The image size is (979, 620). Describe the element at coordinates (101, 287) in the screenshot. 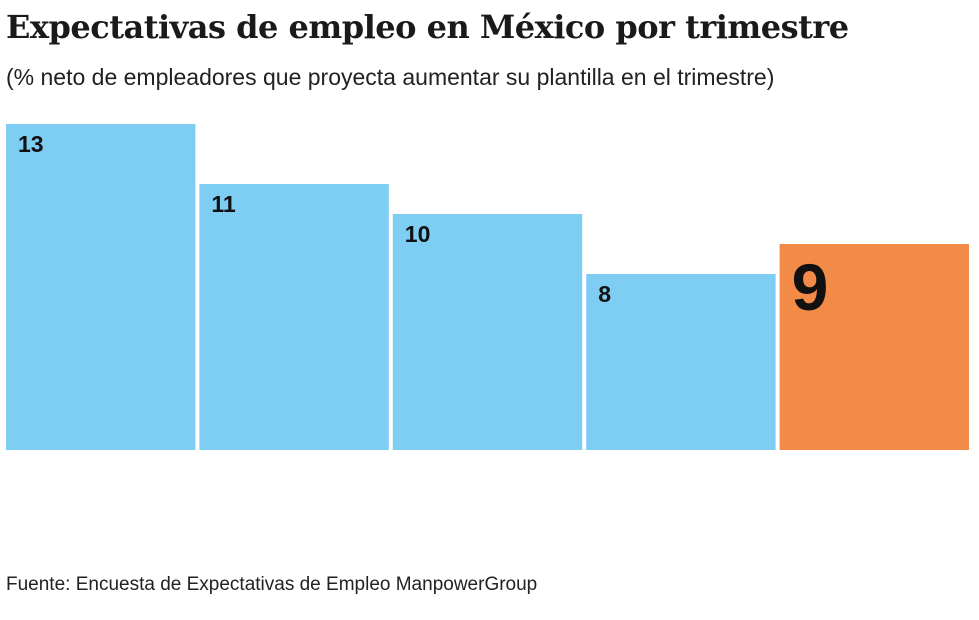

I see `bar-I-2019` at that location.